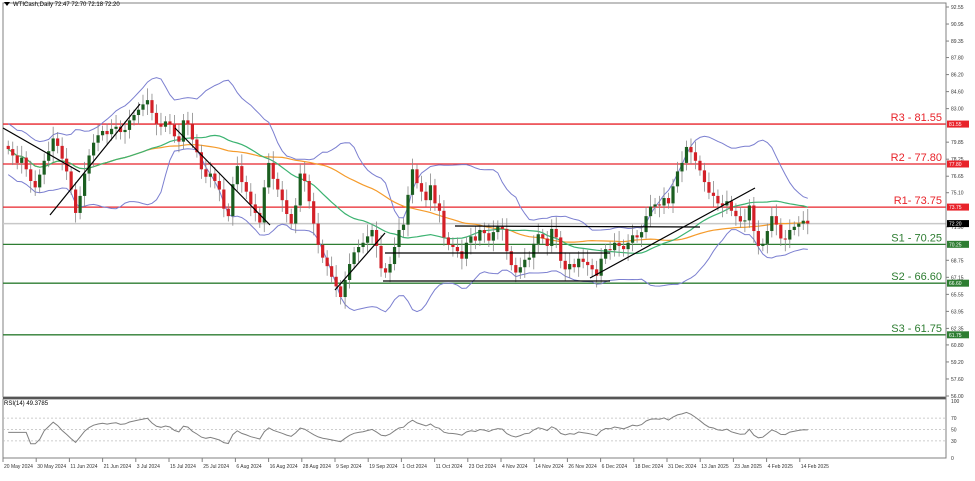  I want to click on rsi-axis-label: 70, so click(954, 419).